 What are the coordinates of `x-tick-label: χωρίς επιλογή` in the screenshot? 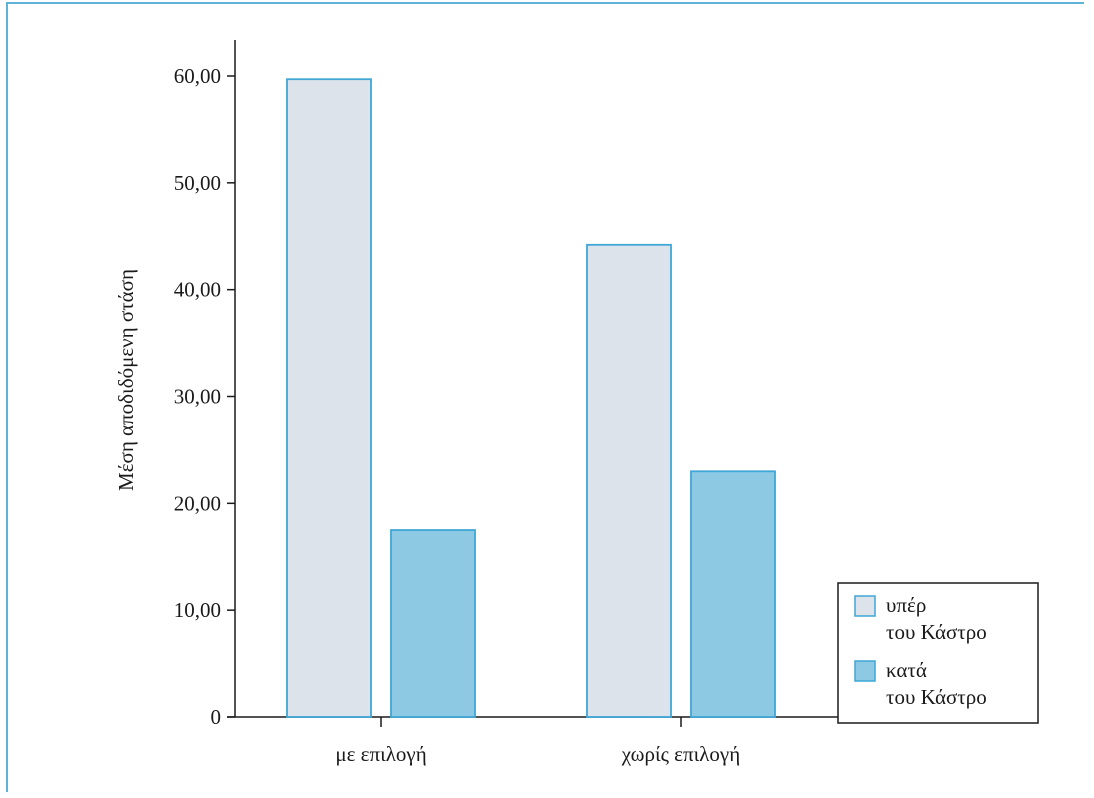 It's located at (680, 754).